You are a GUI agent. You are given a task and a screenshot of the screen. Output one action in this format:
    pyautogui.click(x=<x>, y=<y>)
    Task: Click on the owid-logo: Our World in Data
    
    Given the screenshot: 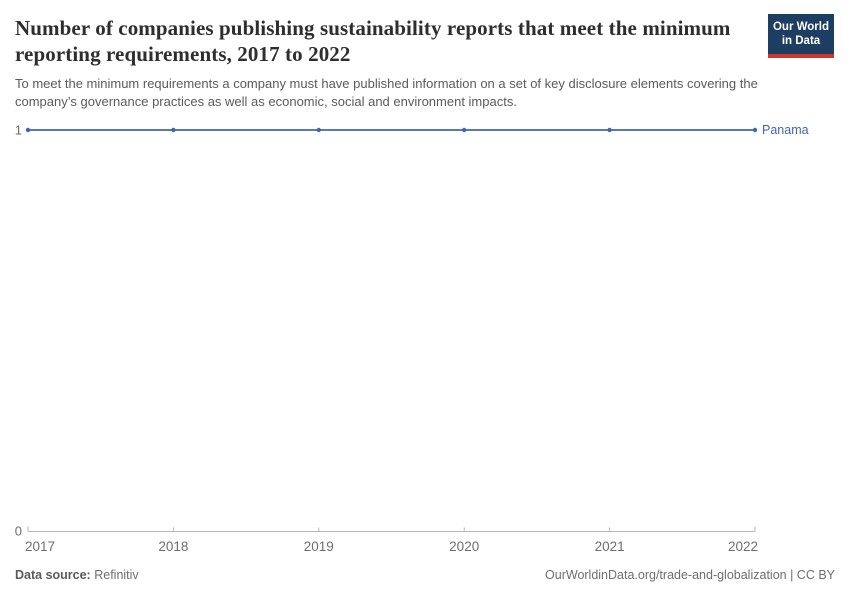 What is the action you would take?
    pyautogui.click(x=801, y=36)
    